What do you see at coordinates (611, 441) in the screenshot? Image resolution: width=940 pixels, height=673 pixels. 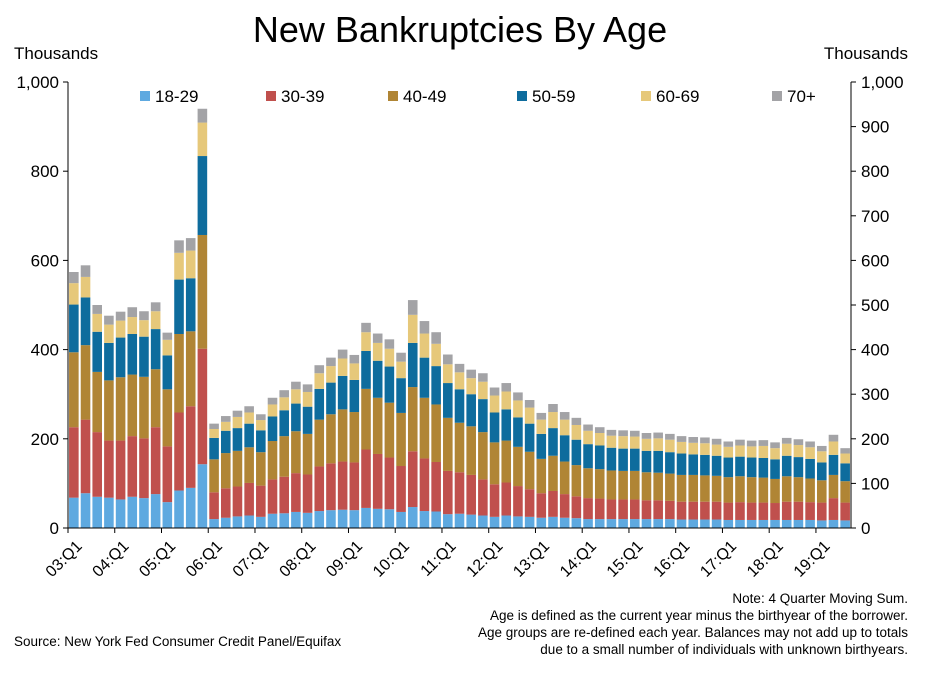 I see `bar-segment-60-69-14:Q3` at bounding box center [611, 441].